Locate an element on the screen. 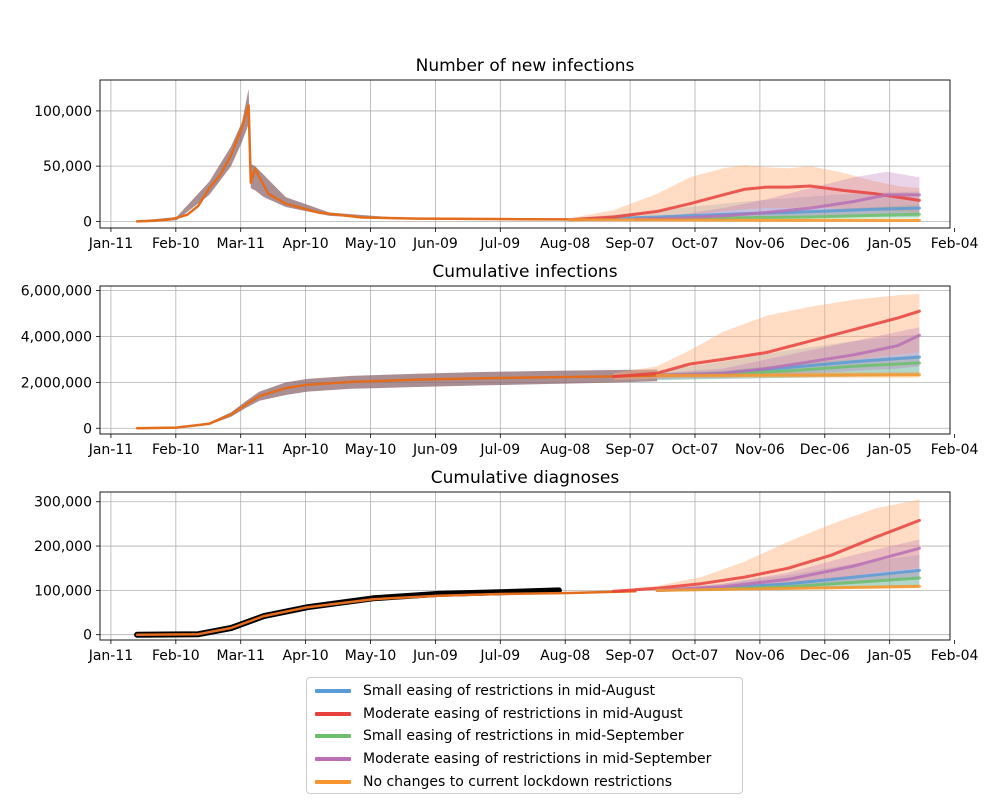  y-tick-label: 50,000 is located at coordinates (67, 167).